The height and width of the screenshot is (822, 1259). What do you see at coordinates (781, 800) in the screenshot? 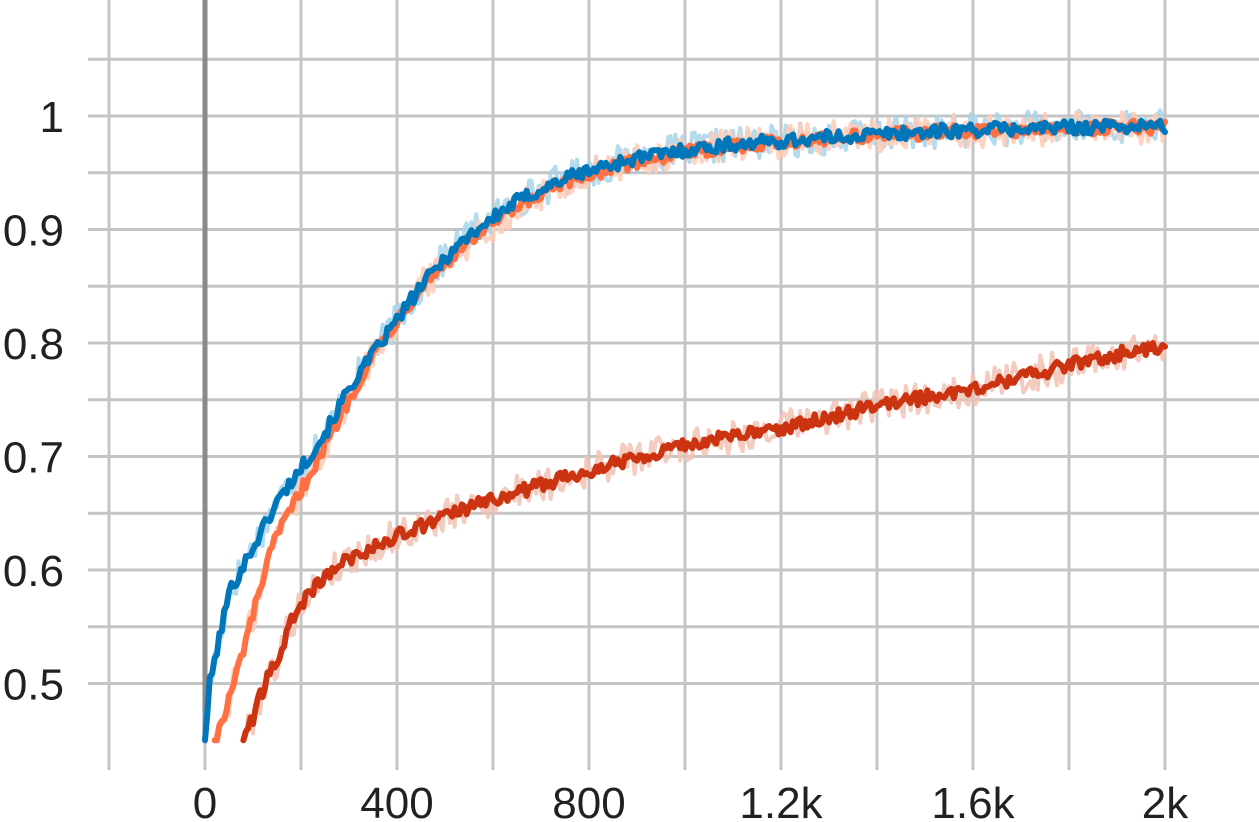
I see `x-tick-label: 1.2k` at bounding box center [781, 800].